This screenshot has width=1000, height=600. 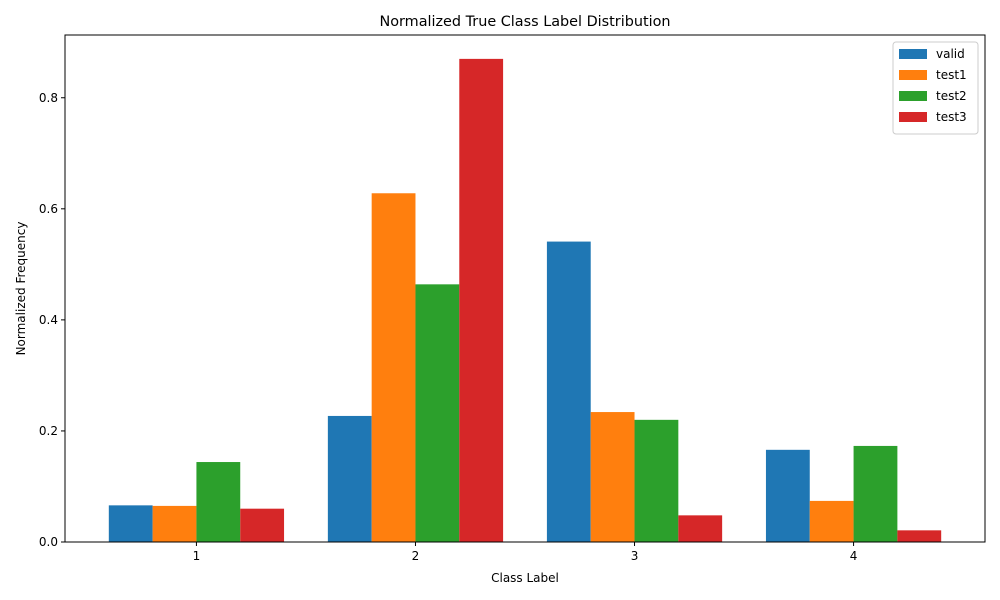 What do you see at coordinates (524, 22) in the screenshot?
I see `chart-title: Normalized True Class Label Distribution` at bounding box center [524, 22].